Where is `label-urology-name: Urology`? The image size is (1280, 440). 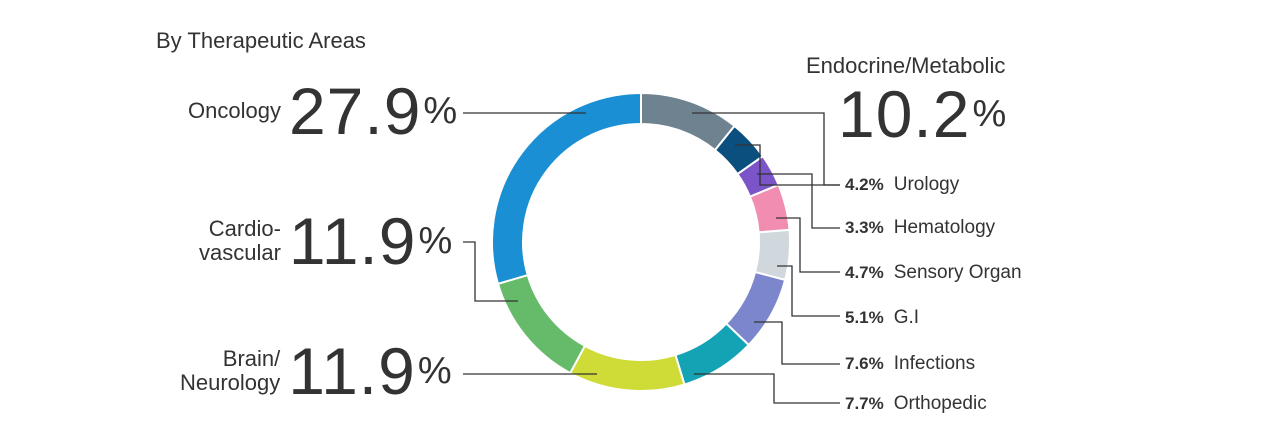 label-urology-name: Urology is located at coordinates (926, 184).